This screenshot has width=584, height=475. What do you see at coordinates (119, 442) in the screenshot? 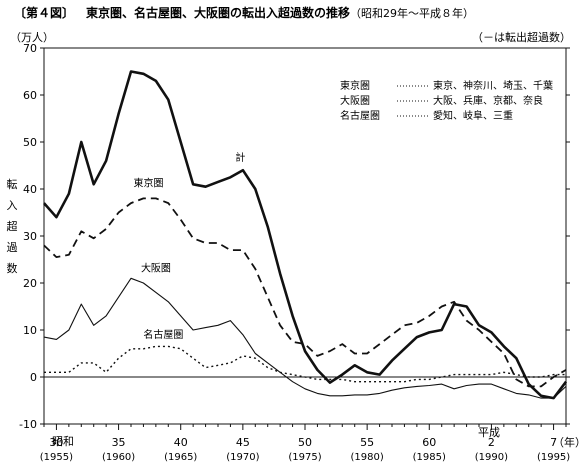
I see `x-tick-label: 35` at bounding box center [119, 442].